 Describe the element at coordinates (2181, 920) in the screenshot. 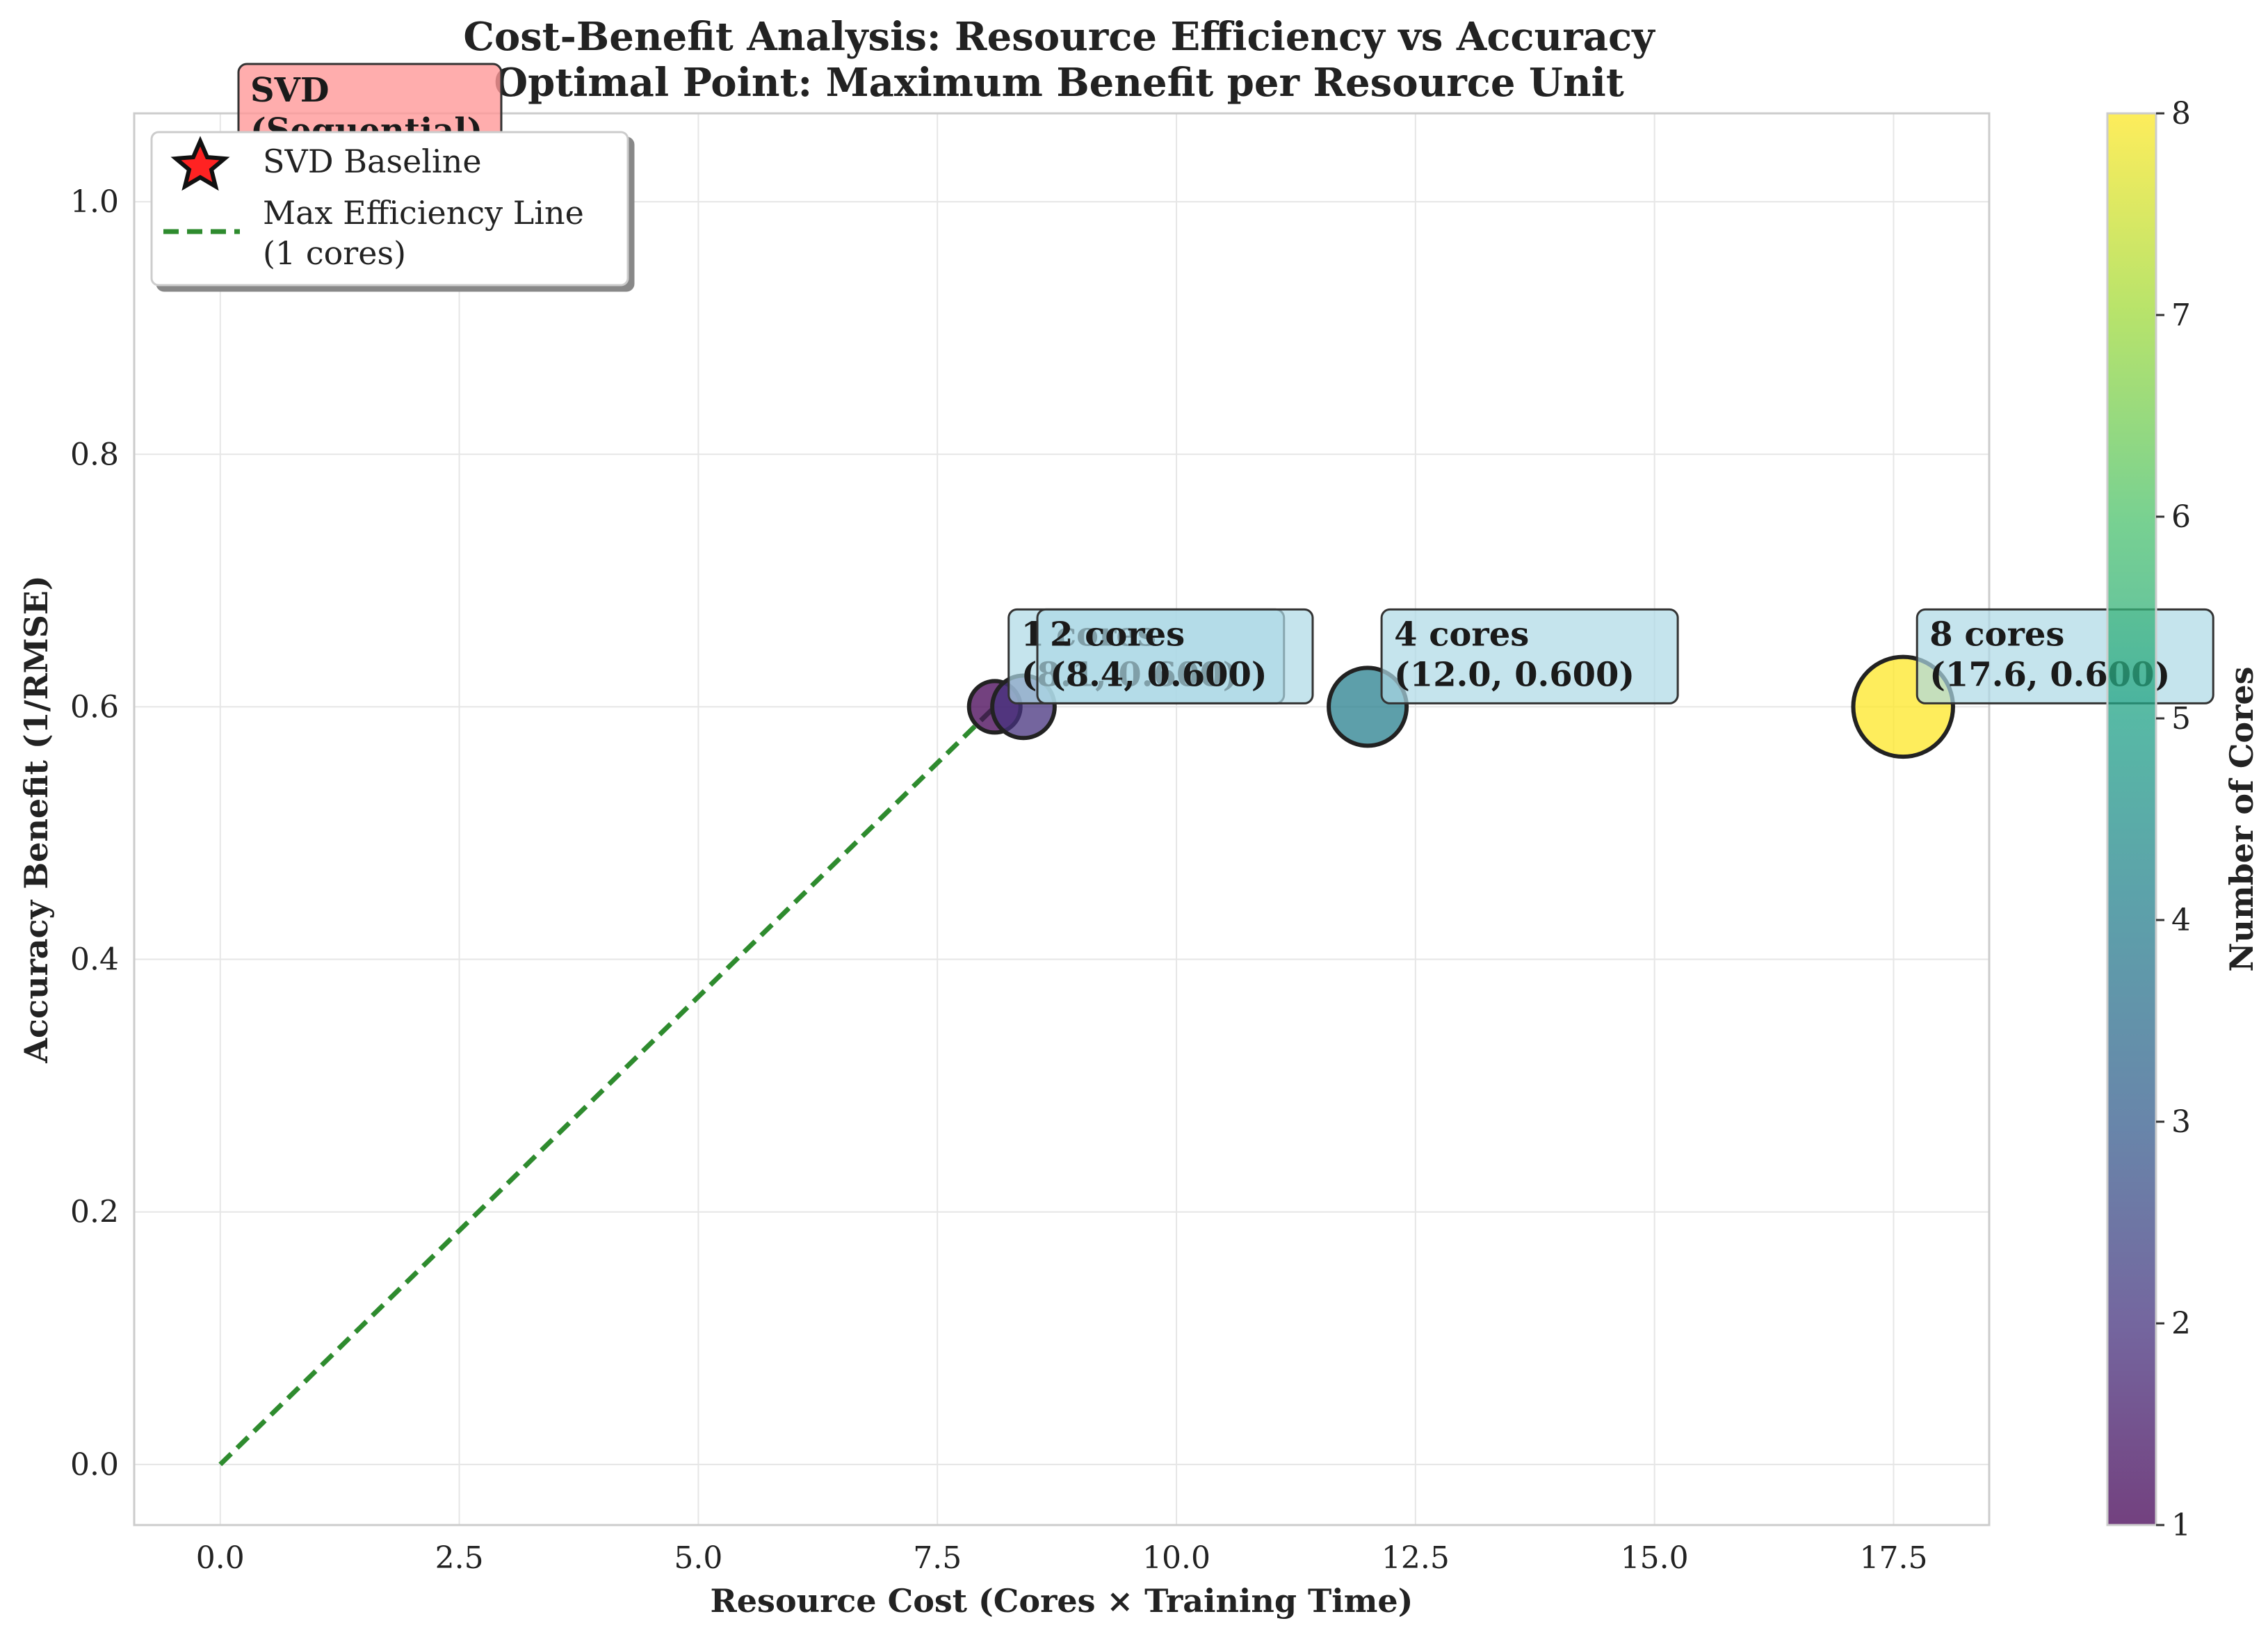

I see `colorbar-tick-label: 4` at that location.